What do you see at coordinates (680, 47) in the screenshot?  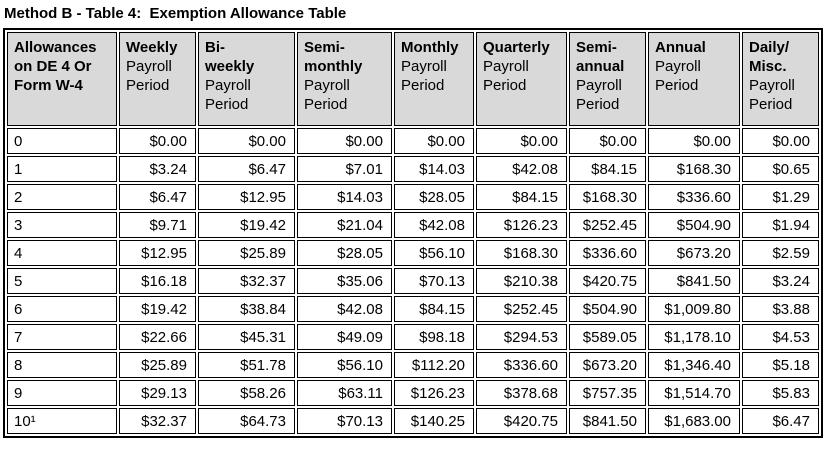 I see `column-header-label: Annual` at bounding box center [680, 47].